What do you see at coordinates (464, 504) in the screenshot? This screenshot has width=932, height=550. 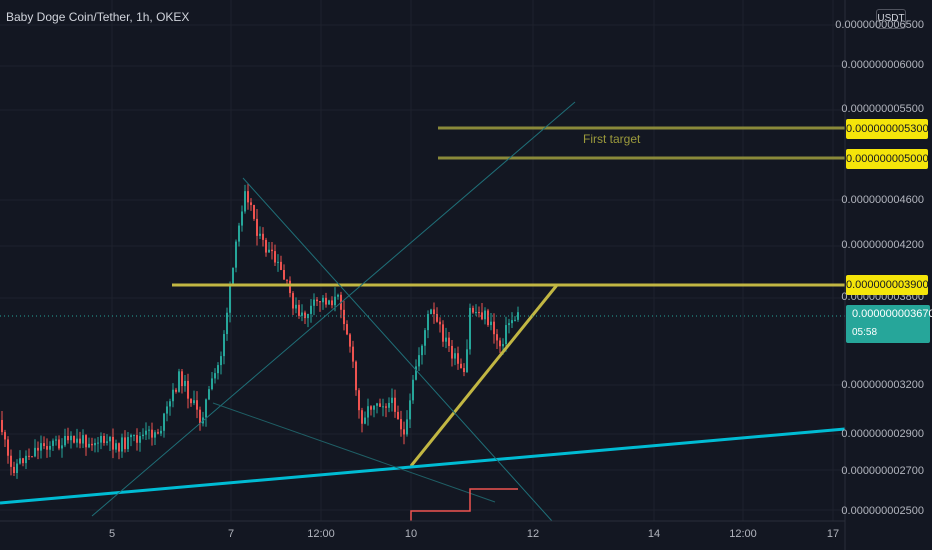 I see `indicator-step-line` at bounding box center [464, 504].